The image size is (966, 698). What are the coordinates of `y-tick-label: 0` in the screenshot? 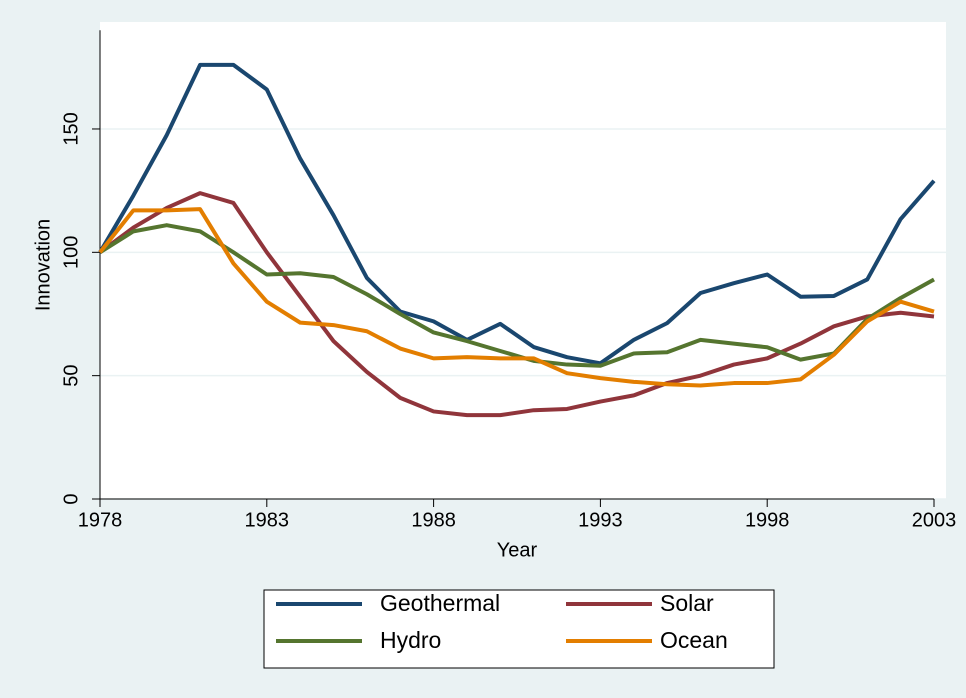 It's located at (71, 498).